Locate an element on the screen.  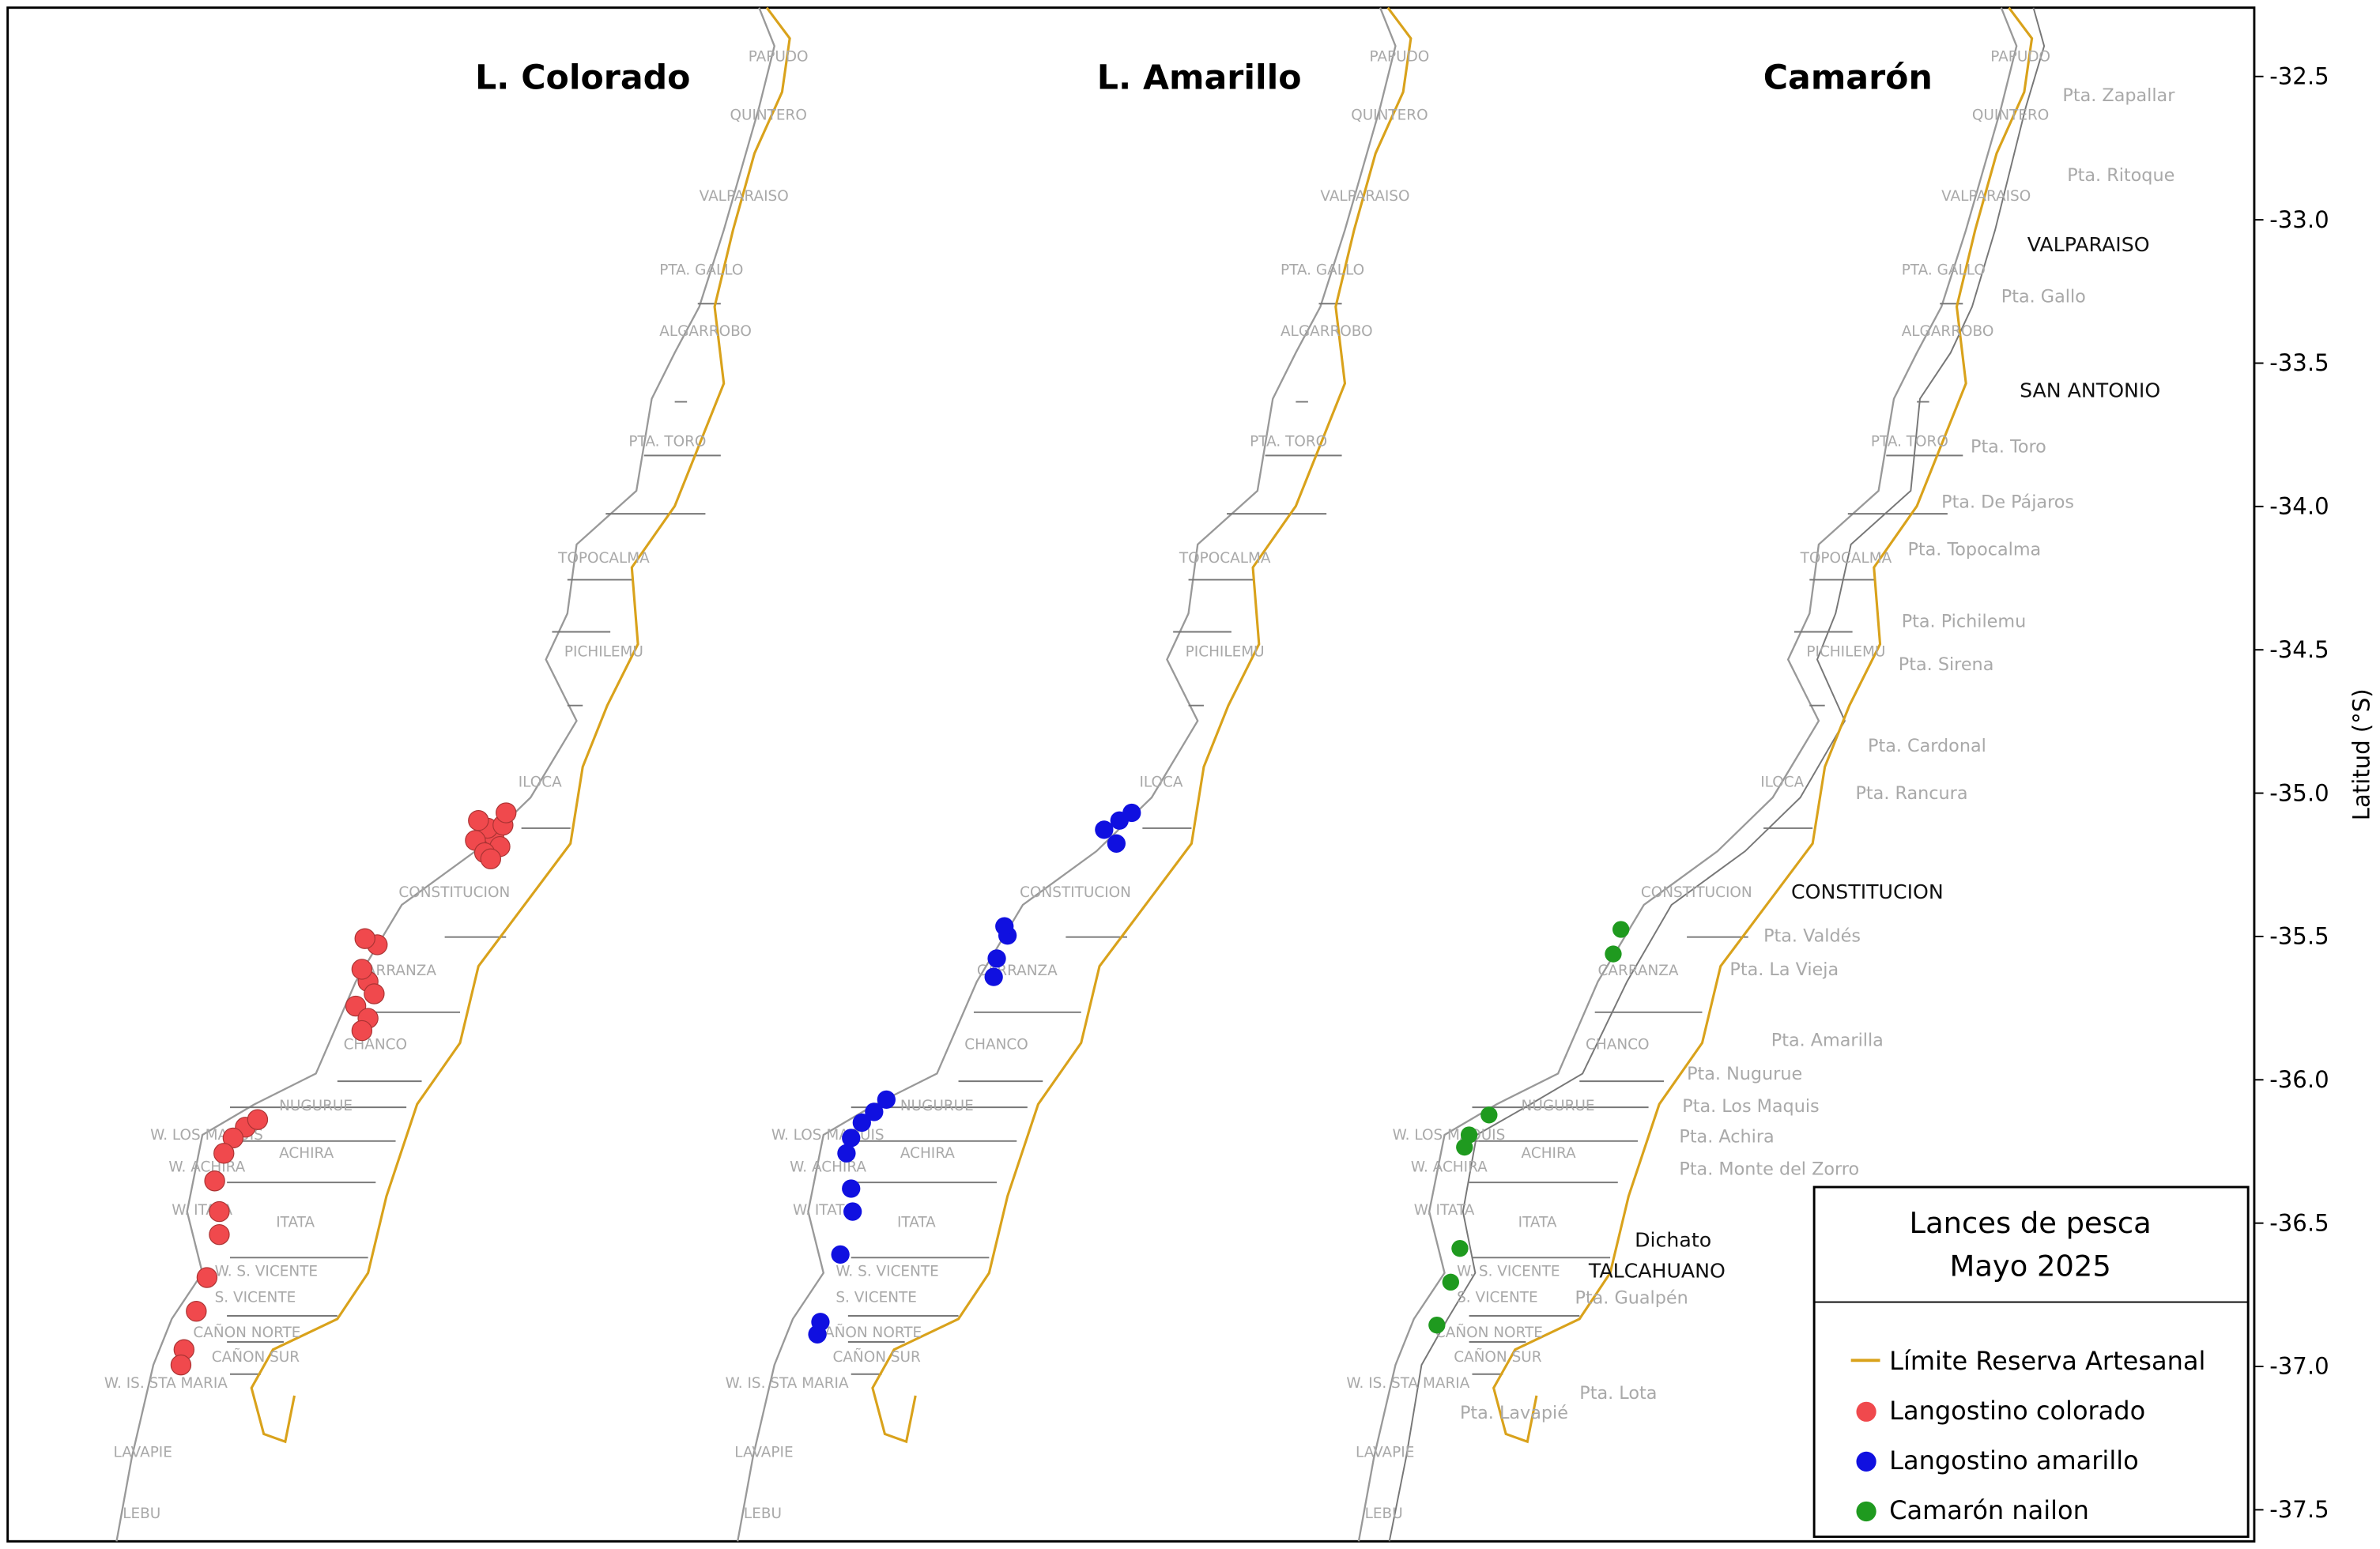
panel-title: L. Amarillo is located at coordinates (1199, 78).